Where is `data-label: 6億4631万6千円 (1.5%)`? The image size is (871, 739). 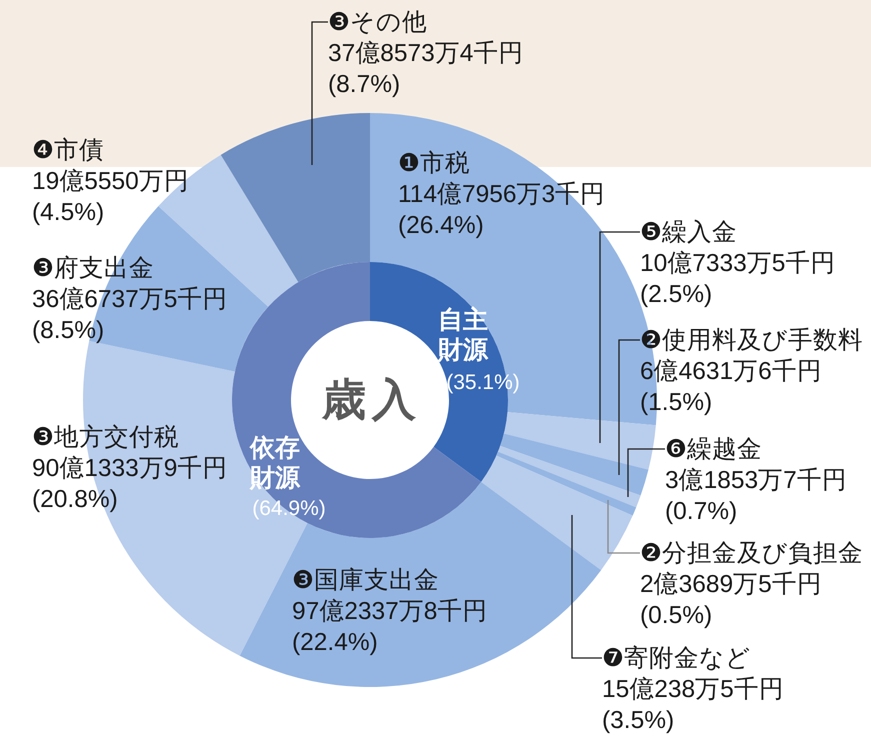 data-label: 6億4631万6千円 (1.5%) is located at coordinates (731, 387).